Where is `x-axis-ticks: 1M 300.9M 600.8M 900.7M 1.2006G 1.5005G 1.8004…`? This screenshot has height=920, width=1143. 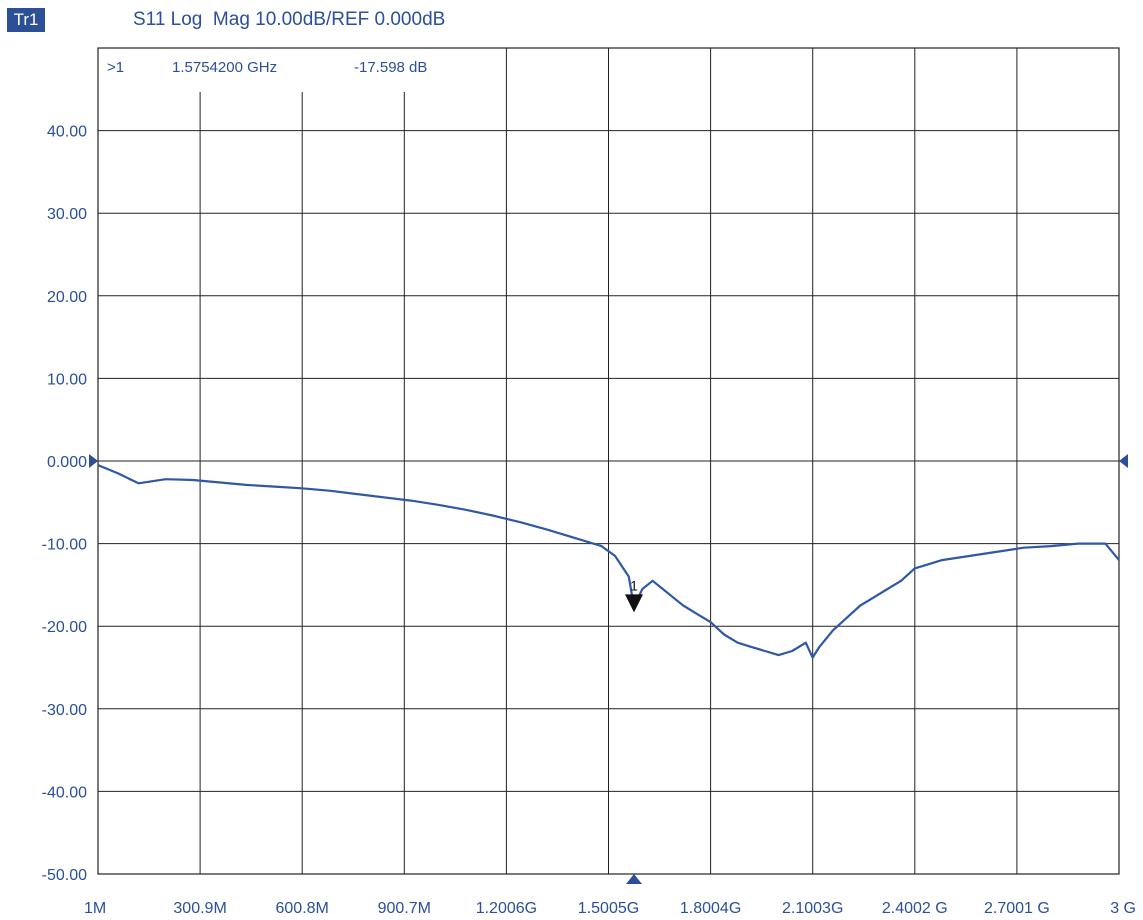 x-axis-ticks: 1M 300.9M 600.8M 900.7M 1.2006G 1.5005G 1.8004… is located at coordinates (610, 908).